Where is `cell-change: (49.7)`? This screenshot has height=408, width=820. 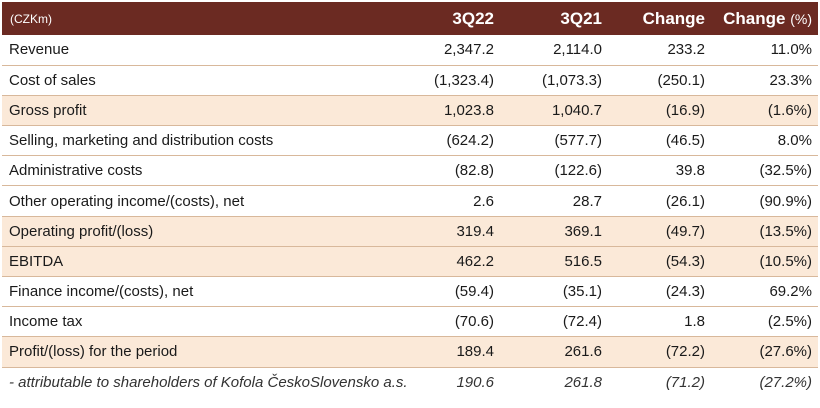 cell-change: (49.7) is located at coordinates (685, 231).